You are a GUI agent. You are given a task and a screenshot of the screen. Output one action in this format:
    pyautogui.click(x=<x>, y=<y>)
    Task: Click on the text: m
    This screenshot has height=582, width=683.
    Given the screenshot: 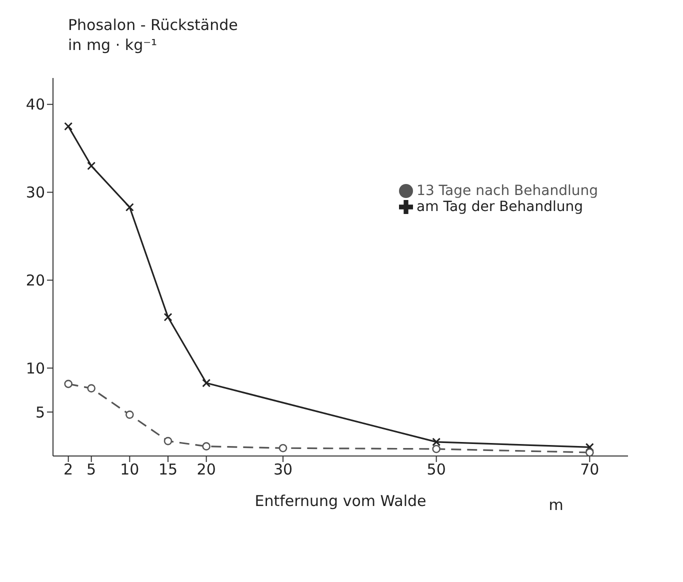 What is the action you would take?
    pyautogui.click(x=556, y=505)
    